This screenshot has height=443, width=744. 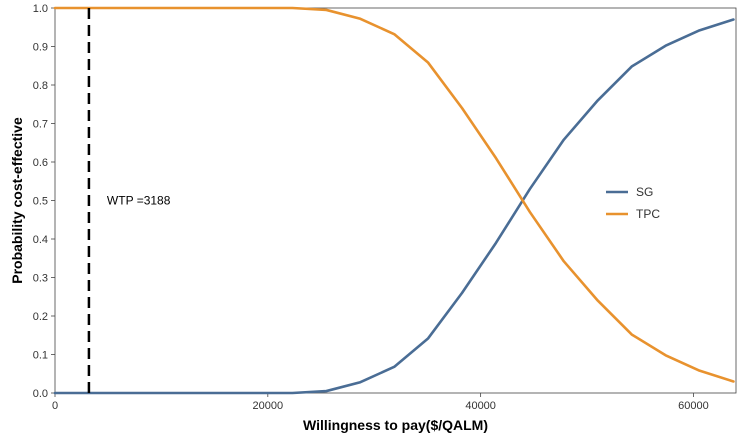 I want to click on y-tick-label: 0.4, so click(x=40, y=240).